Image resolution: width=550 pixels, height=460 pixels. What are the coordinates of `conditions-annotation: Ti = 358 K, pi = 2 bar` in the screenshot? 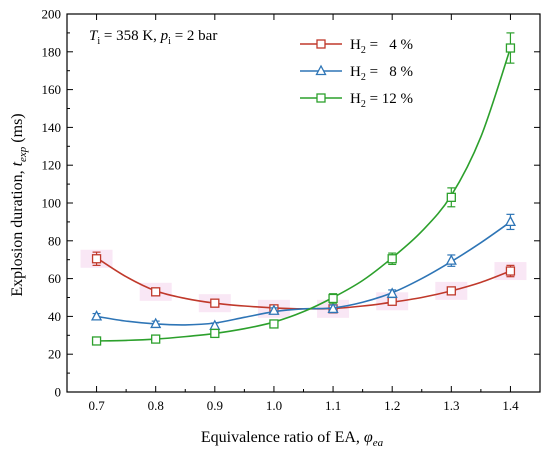 It's located at (153, 37).